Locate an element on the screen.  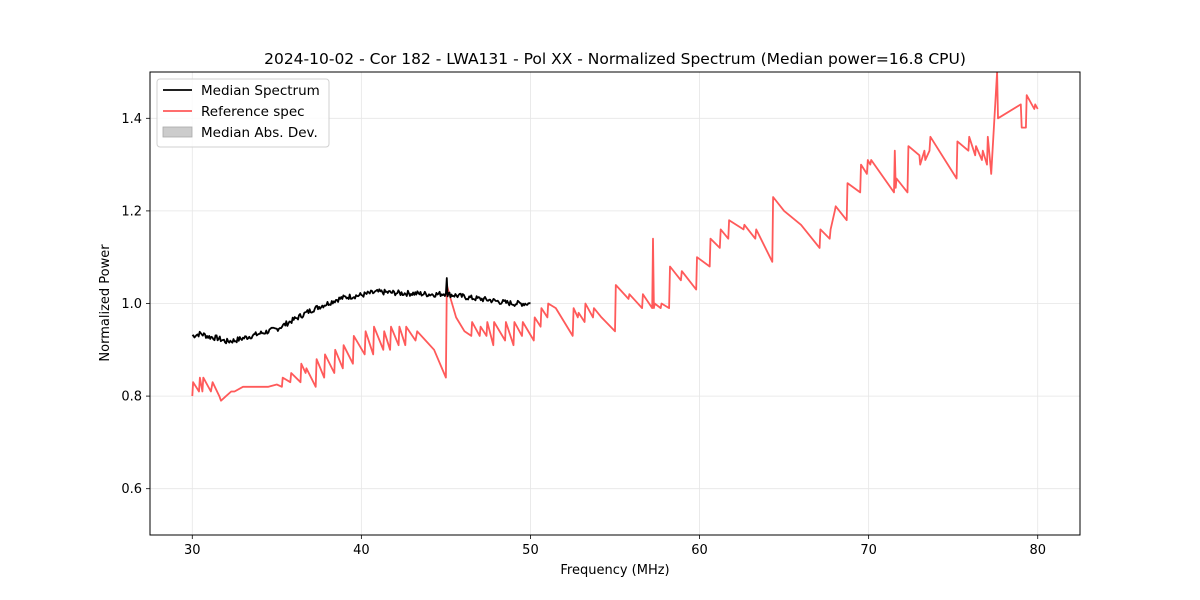
x-tick-label: 30 is located at coordinates (192, 550).